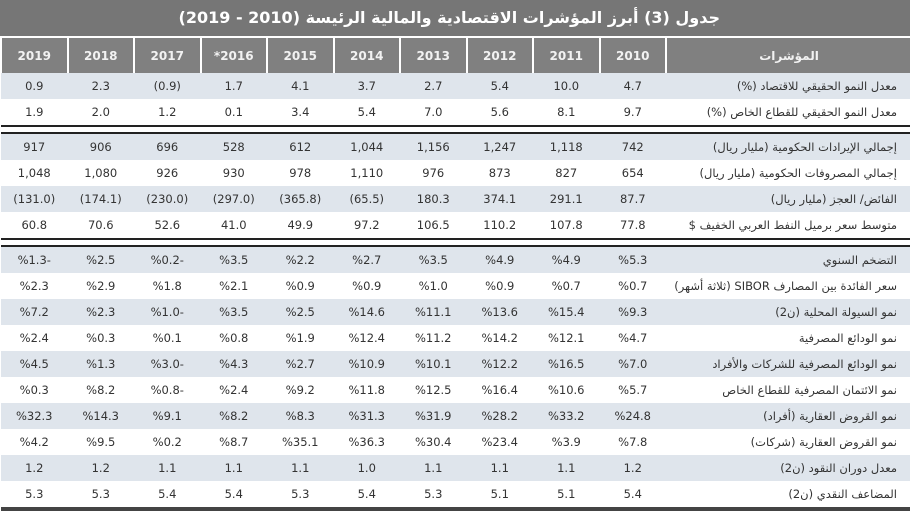 The image size is (910, 516). What do you see at coordinates (34, 225) in the screenshot?
I see `value-cell: 60.8` at bounding box center [34, 225].